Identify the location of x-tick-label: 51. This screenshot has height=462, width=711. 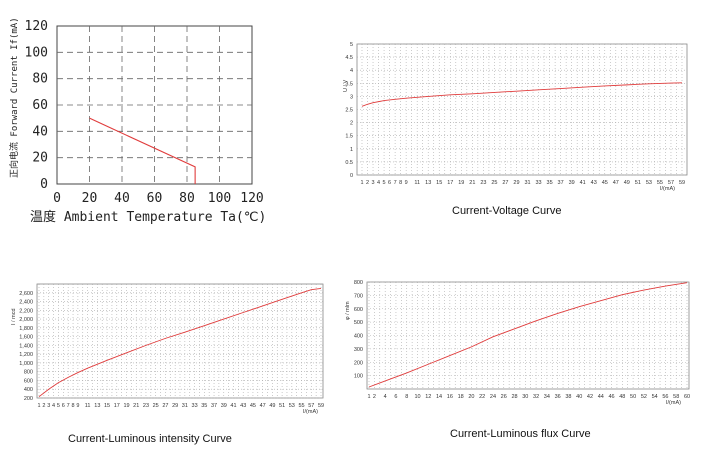
(638, 183).